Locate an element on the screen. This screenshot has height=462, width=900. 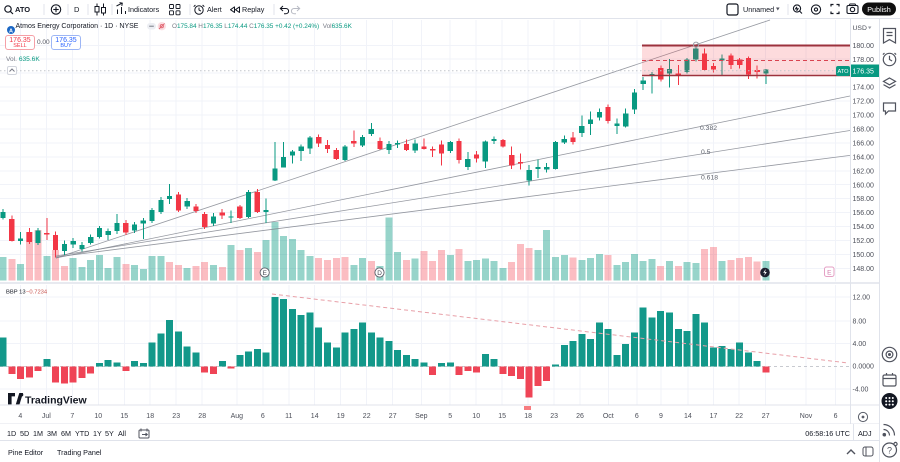
svg-text: A is located at coordinates (11, 32).